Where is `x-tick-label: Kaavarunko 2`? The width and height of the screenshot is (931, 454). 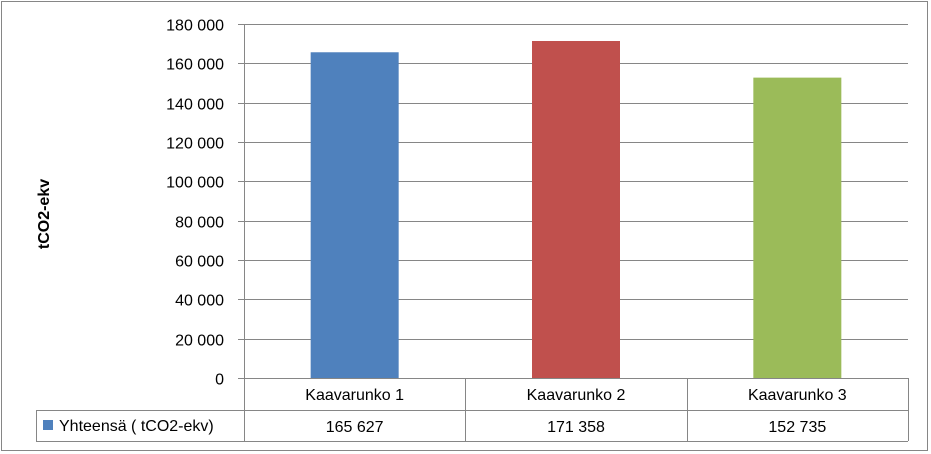 x-tick-label: Kaavarunko 2 is located at coordinates (576, 395).